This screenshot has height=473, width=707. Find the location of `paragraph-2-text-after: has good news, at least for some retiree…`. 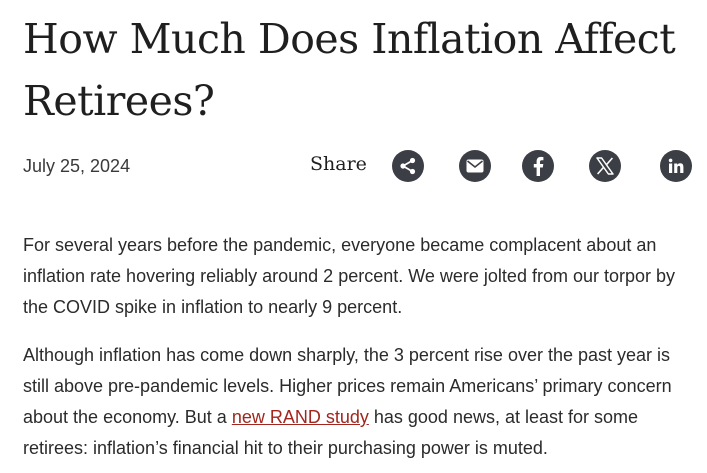

paragraph-2-text-after: has good news, at least for some retiree… is located at coordinates (331, 432).